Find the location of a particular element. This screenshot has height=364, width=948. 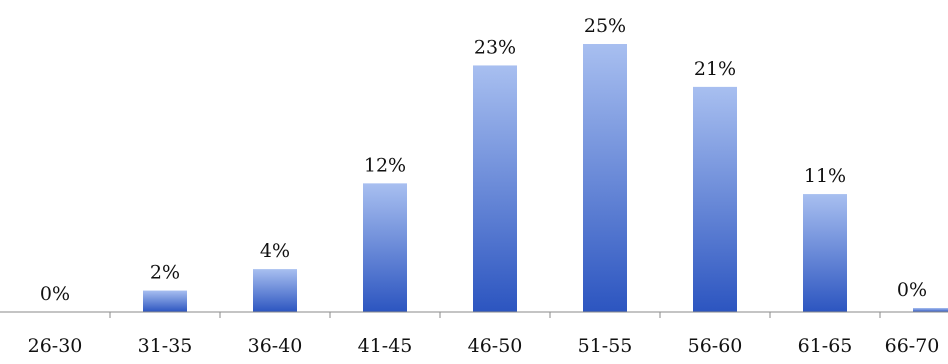

x-tick-label: 61-65 is located at coordinates (825, 346).